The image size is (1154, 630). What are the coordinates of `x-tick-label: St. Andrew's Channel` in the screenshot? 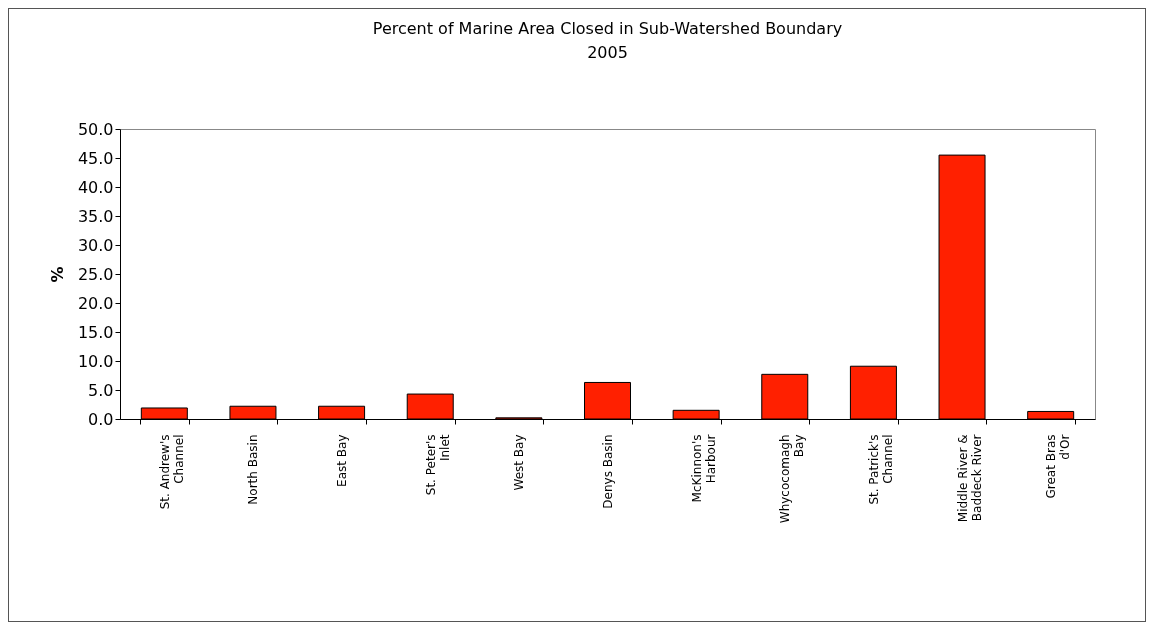 It's located at (171, 472).